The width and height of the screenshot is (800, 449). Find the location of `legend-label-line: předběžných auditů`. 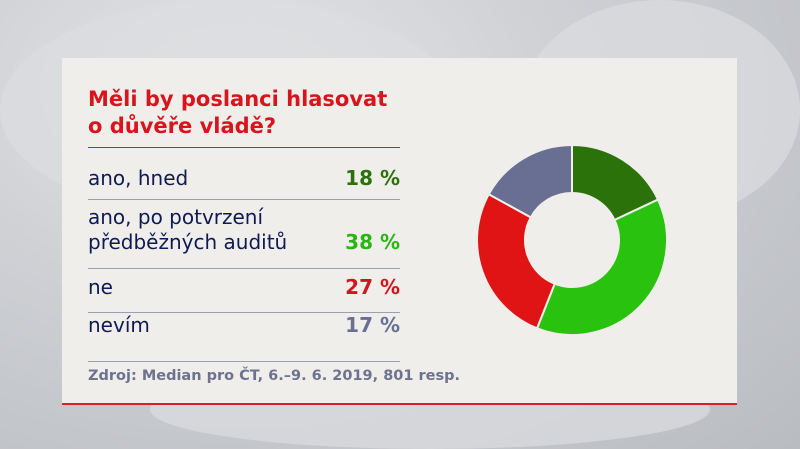

legend-label-line: předběžných auditů is located at coordinates (188, 242).